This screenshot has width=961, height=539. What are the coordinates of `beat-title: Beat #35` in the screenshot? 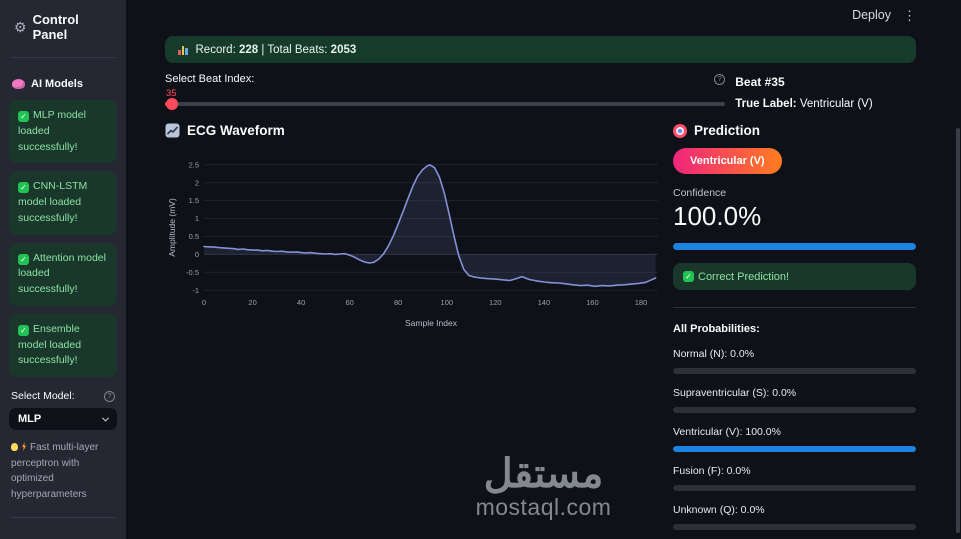 It's located at (760, 82).